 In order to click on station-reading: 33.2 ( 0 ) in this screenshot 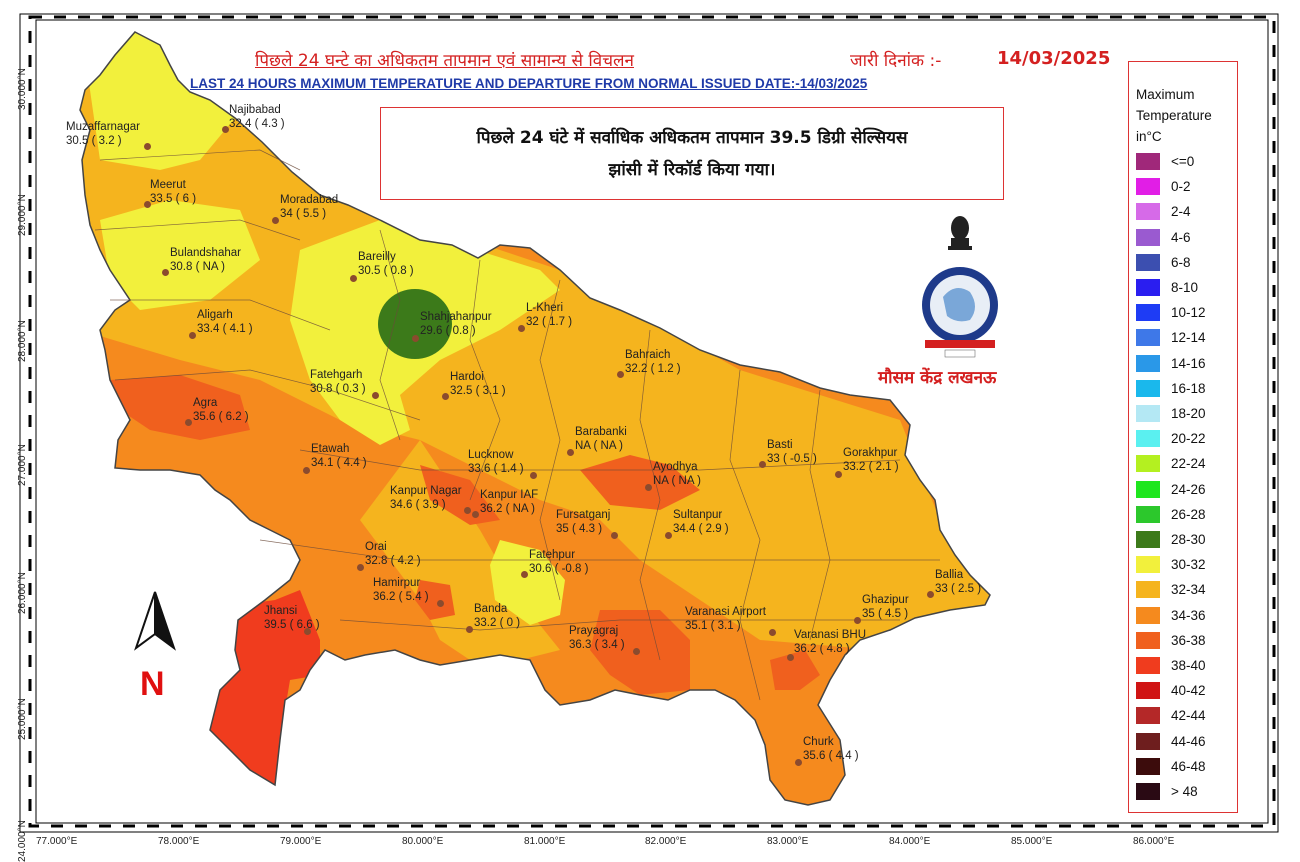, I will do `click(497, 623)`.